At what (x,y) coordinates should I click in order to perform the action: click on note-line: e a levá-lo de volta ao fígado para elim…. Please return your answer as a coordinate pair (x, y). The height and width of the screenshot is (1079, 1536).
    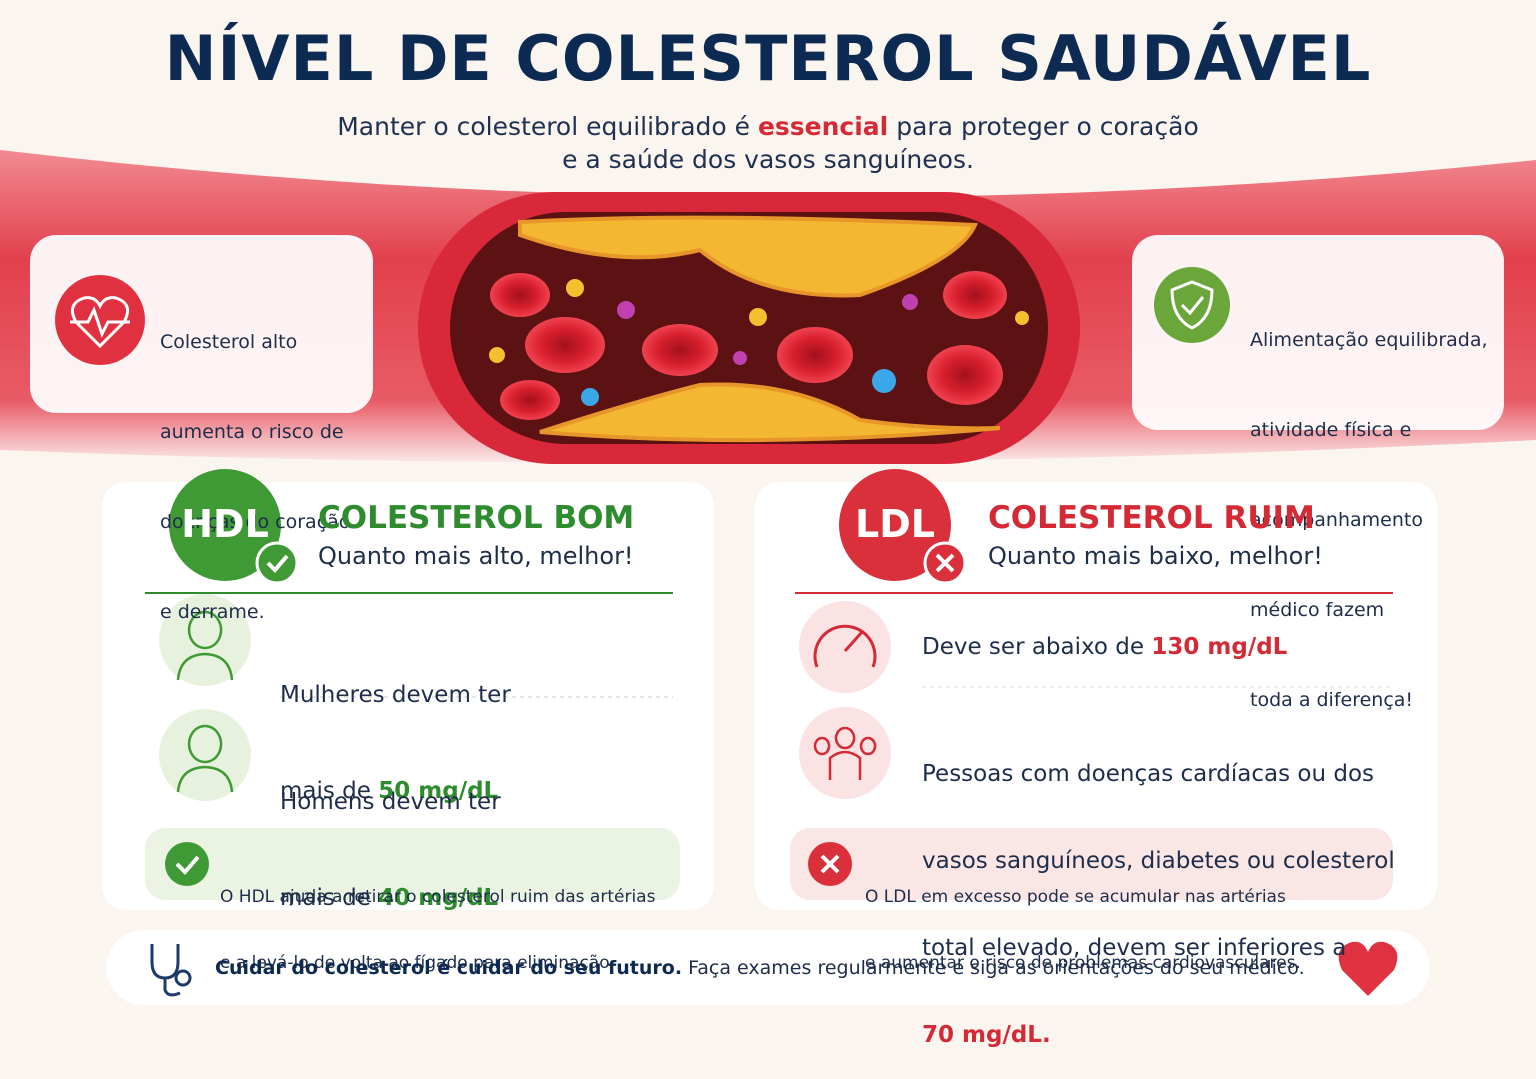
    Looking at the image, I should click on (417, 963).